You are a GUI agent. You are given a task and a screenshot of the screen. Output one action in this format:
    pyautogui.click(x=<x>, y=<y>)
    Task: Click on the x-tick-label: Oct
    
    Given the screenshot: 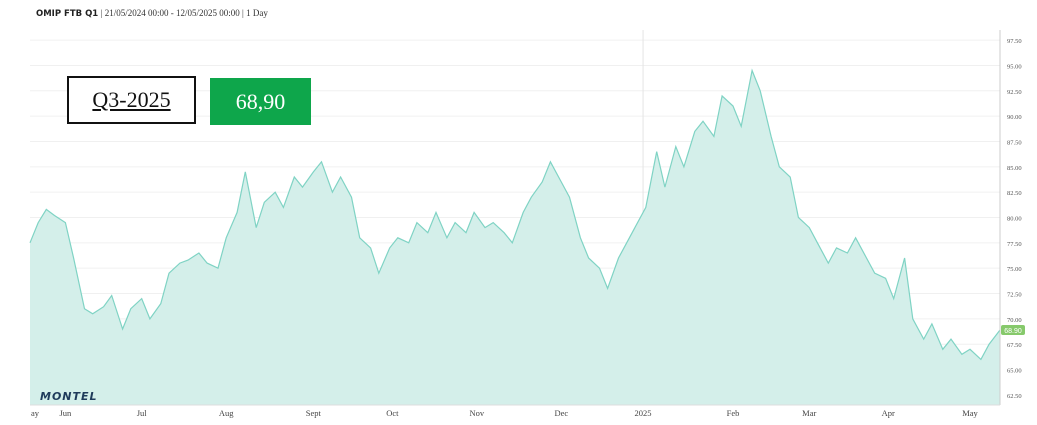 What is the action you would take?
    pyautogui.click(x=392, y=413)
    